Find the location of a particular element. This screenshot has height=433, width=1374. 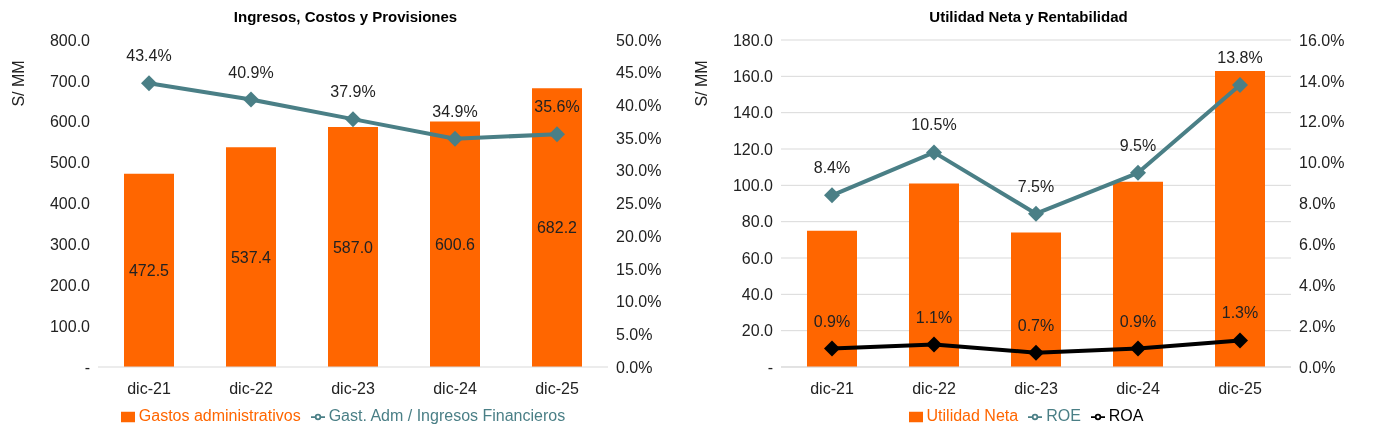

data-label: 43.4% is located at coordinates (149, 56).